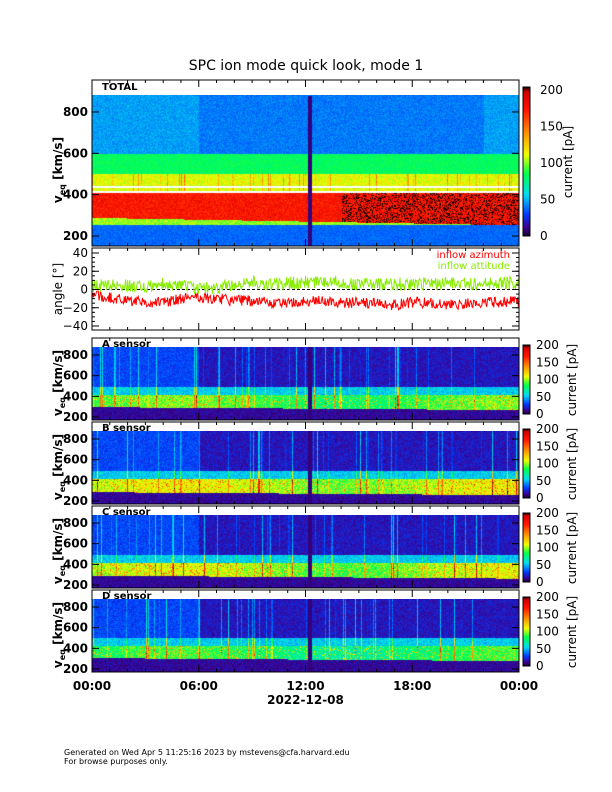  What do you see at coordinates (473, 255) in the screenshot?
I see `legend-inflow-azimuth: inflow azimuth` at bounding box center [473, 255].